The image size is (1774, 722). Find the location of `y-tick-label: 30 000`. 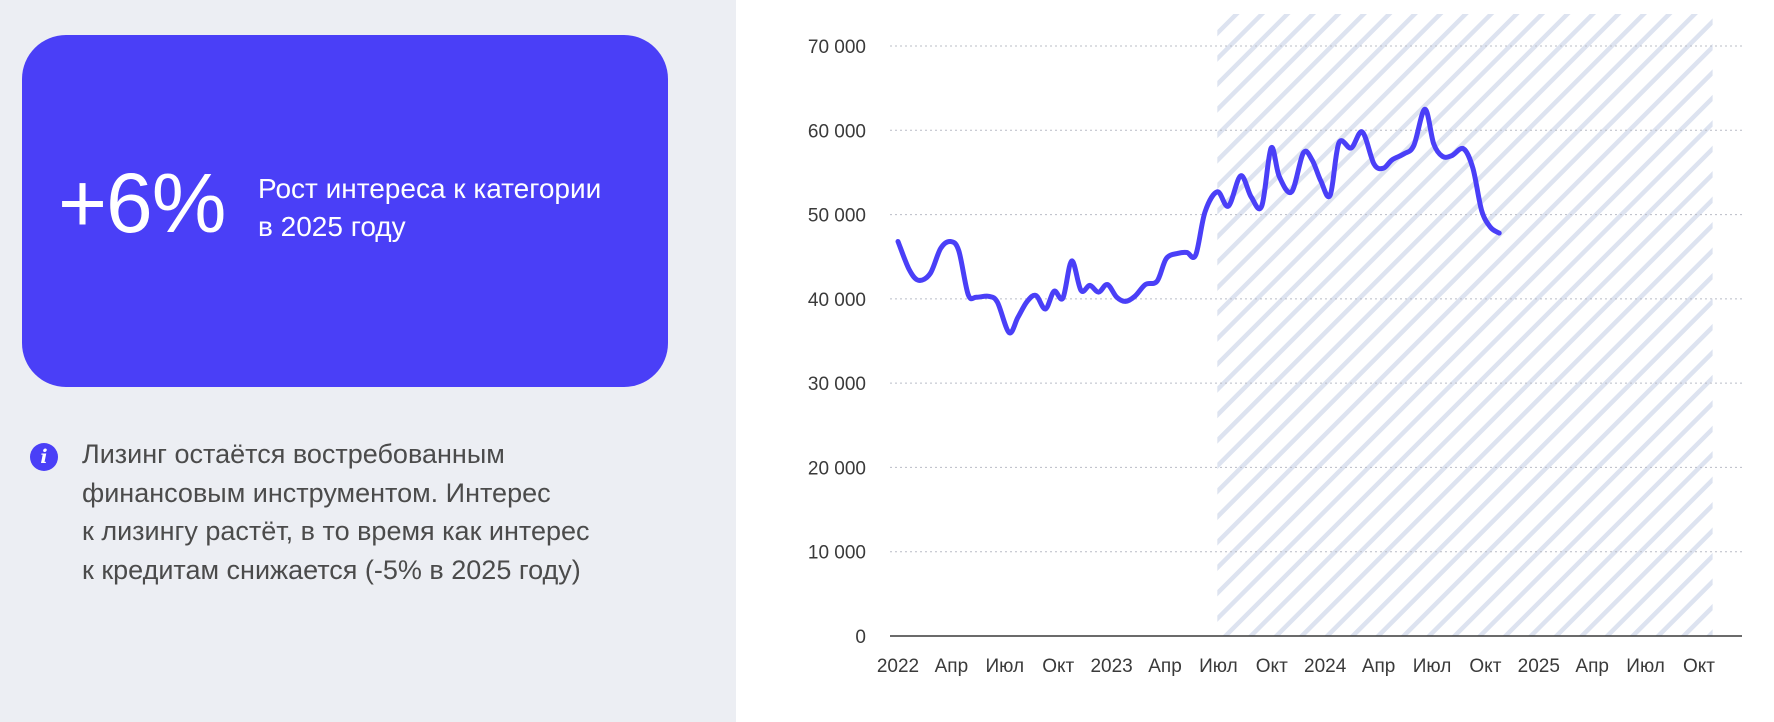

y-tick-label: 30 000 is located at coordinates (837, 384).